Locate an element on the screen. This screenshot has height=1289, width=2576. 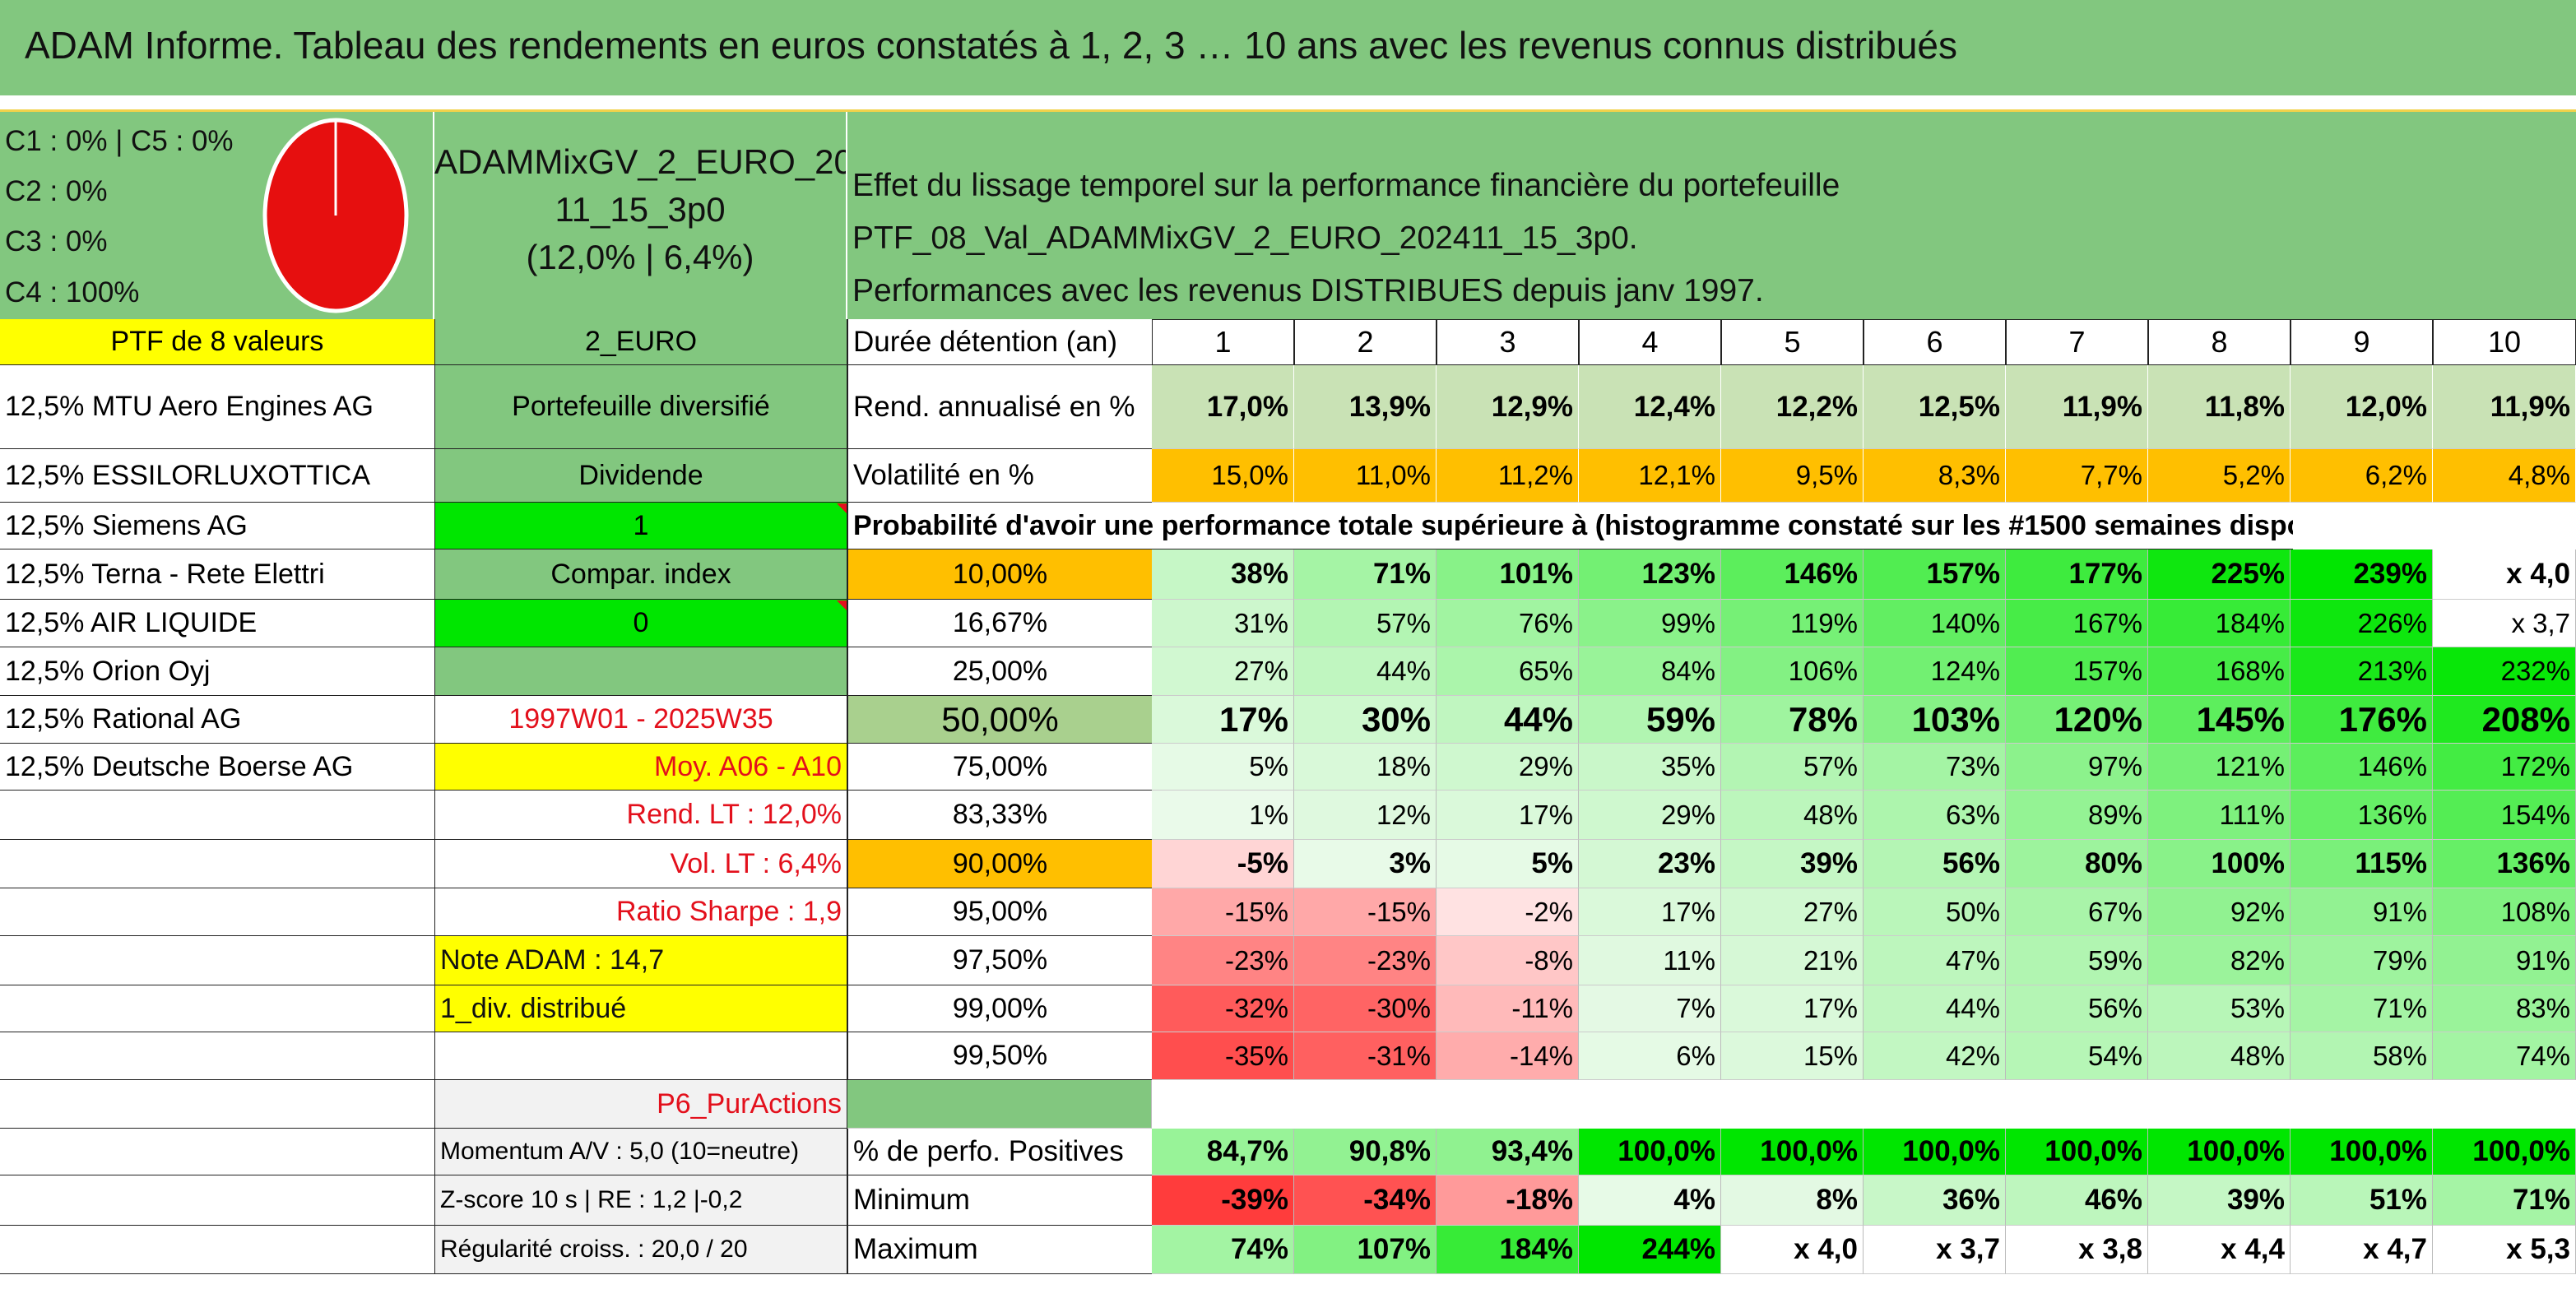
value-cell: x 3,7 is located at coordinates (1935, 1250).